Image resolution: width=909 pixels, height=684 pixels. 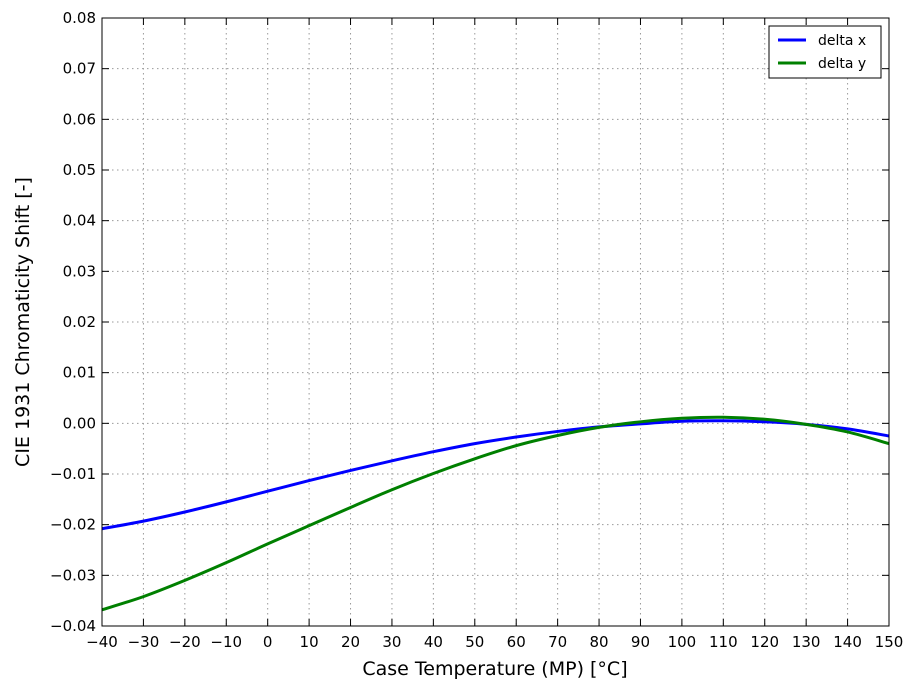 What do you see at coordinates (640, 642) in the screenshot?
I see `x-tick-label: 90` at bounding box center [640, 642].